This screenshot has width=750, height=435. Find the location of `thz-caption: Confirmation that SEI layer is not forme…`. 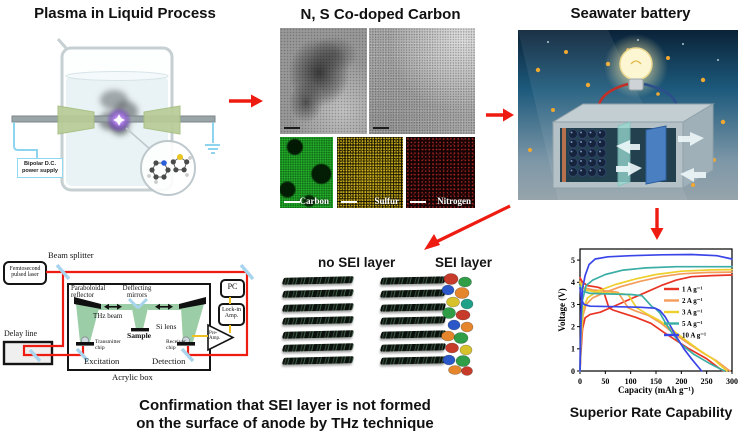

thz-caption: Confirmation that SEI layer is not forme… is located at coordinates (285, 415).